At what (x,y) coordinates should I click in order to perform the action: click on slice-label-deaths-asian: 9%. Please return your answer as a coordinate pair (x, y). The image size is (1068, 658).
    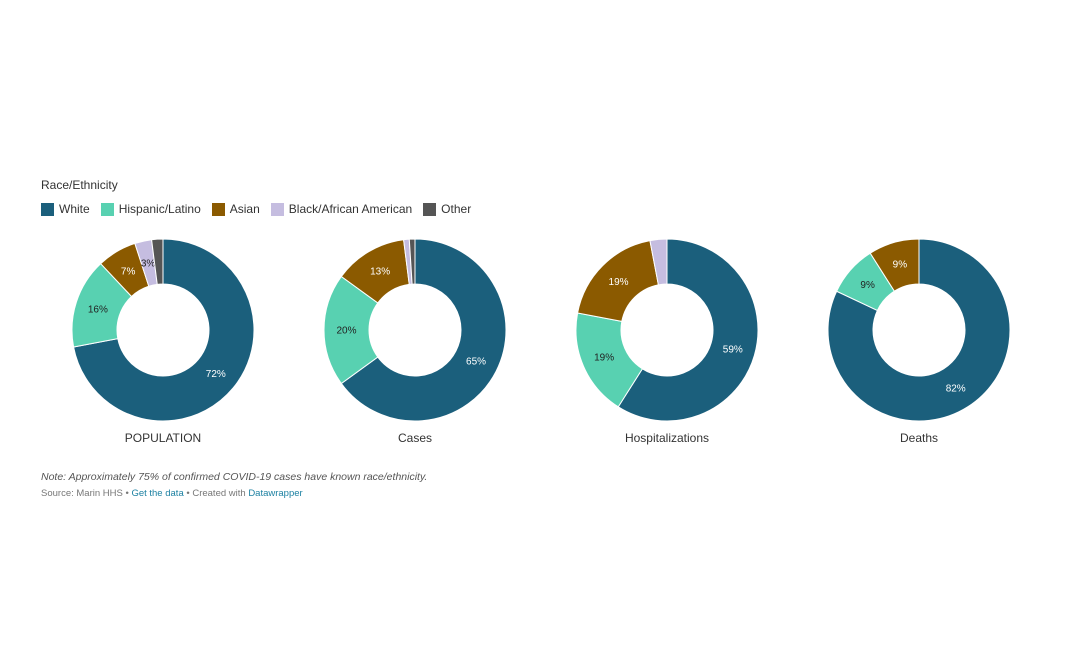
    Looking at the image, I should click on (900, 265).